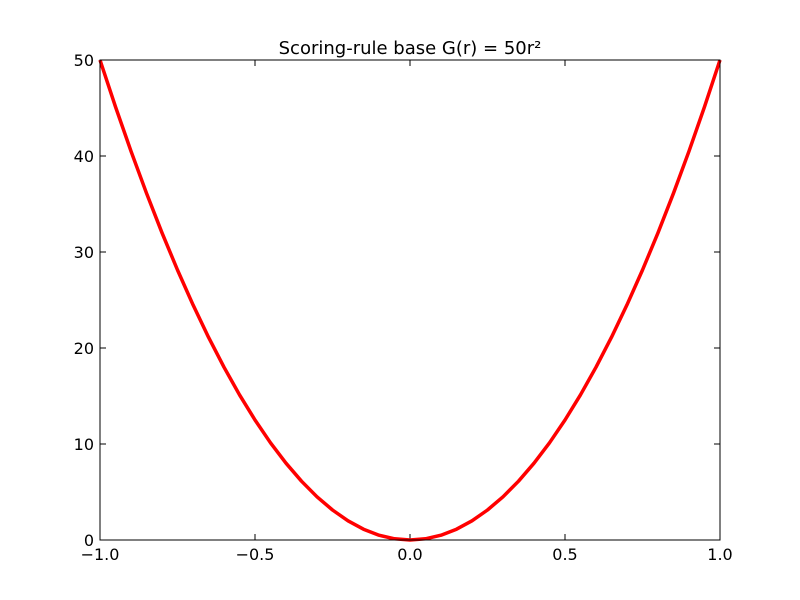 The image size is (800, 600). What do you see at coordinates (409, 554) in the screenshot?
I see `x-tick-label: 0.0` at bounding box center [409, 554].